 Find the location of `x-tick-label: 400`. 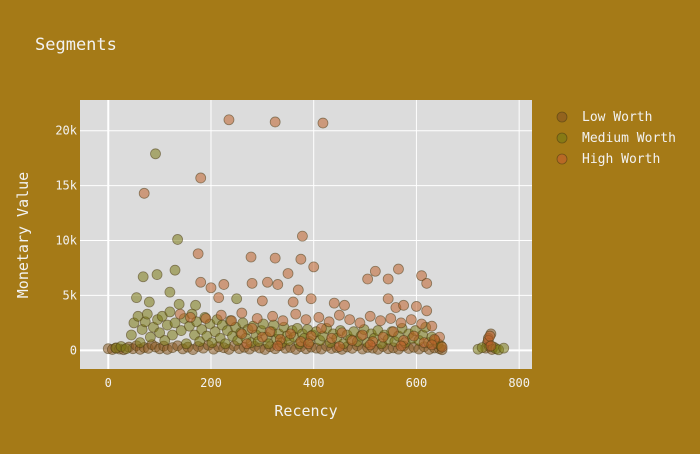

x-tick-label: 400 is located at coordinates (314, 383).